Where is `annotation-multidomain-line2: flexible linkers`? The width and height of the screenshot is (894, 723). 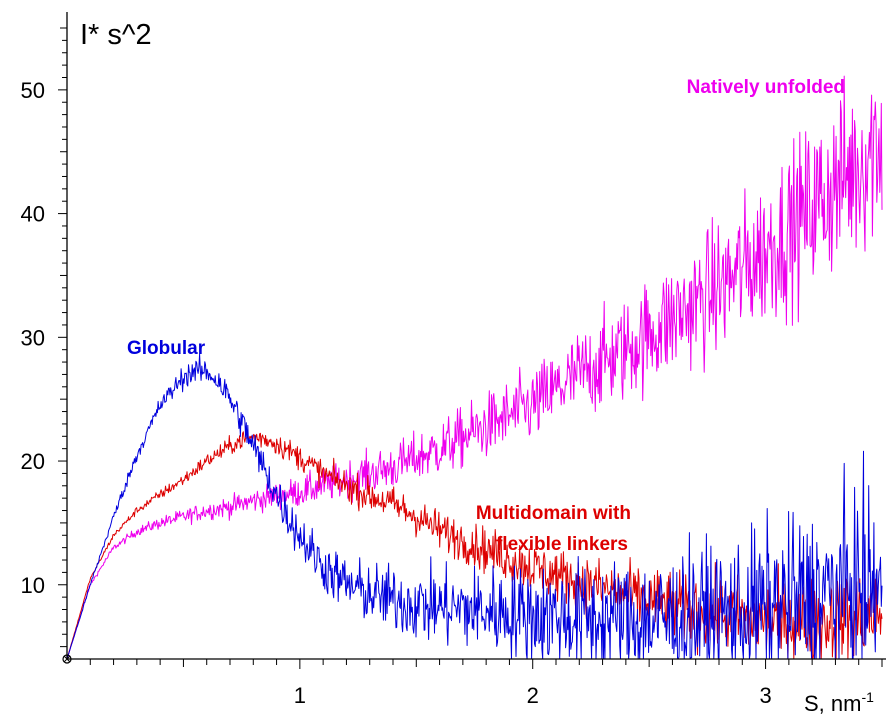 annotation-multidomain-line2: flexible linkers is located at coordinates (562, 544).